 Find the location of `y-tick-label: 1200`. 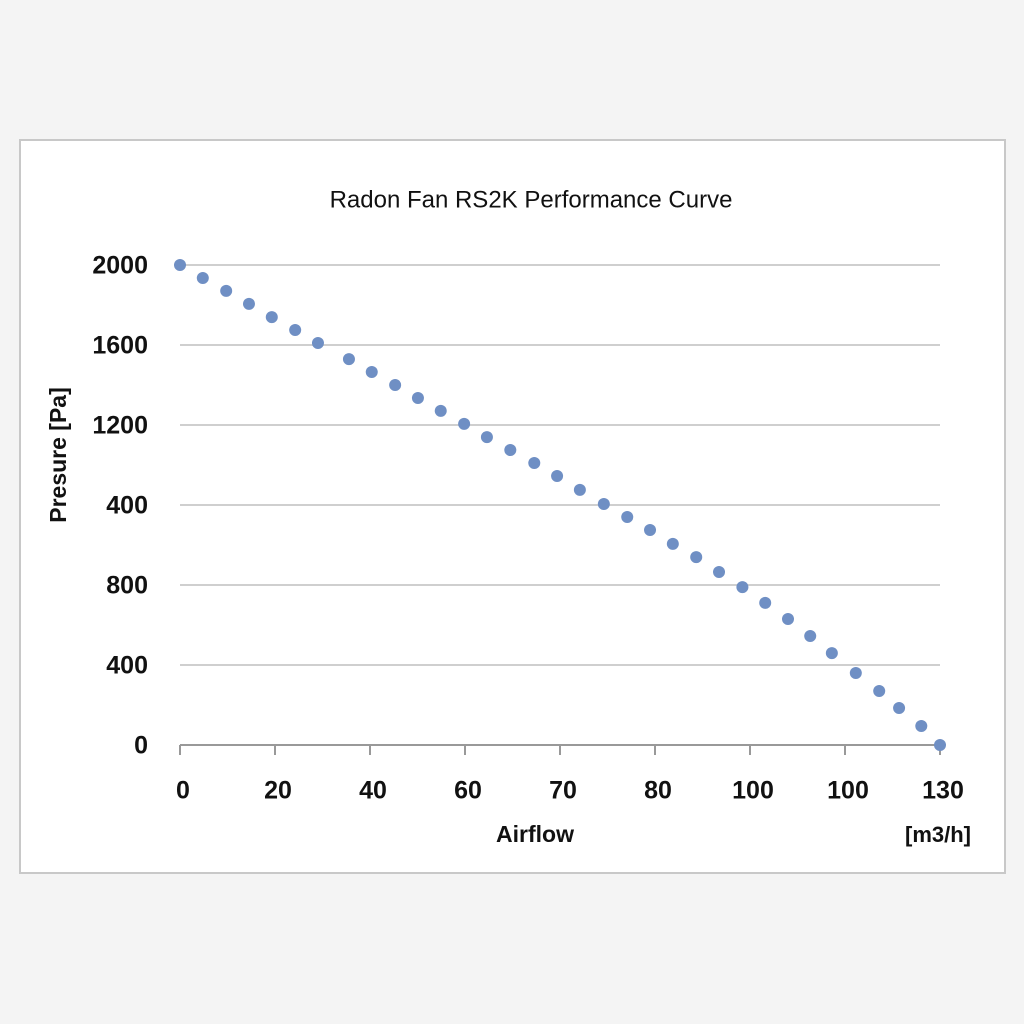

y-tick-label: 1200 is located at coordinates (120, 426).